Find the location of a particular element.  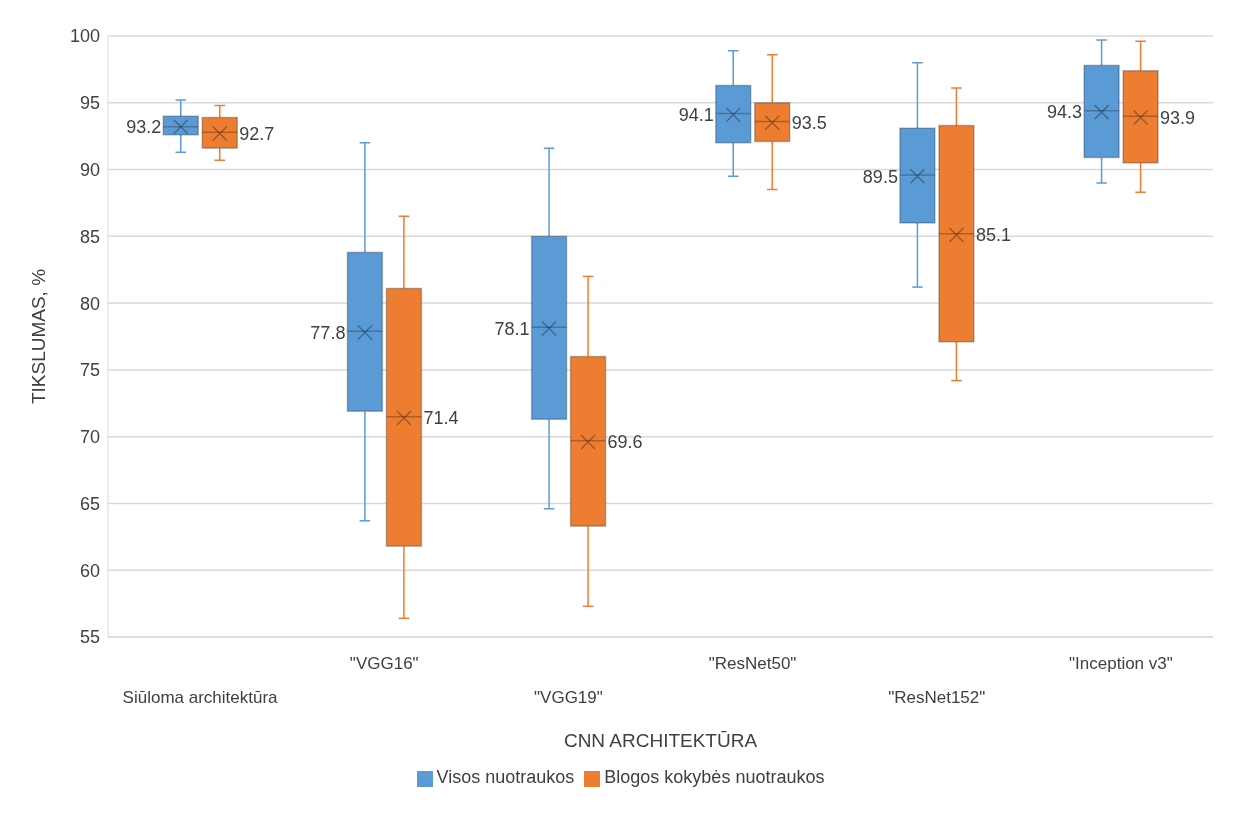

y-tick-label: 95 is located at coordinates (89, 103).